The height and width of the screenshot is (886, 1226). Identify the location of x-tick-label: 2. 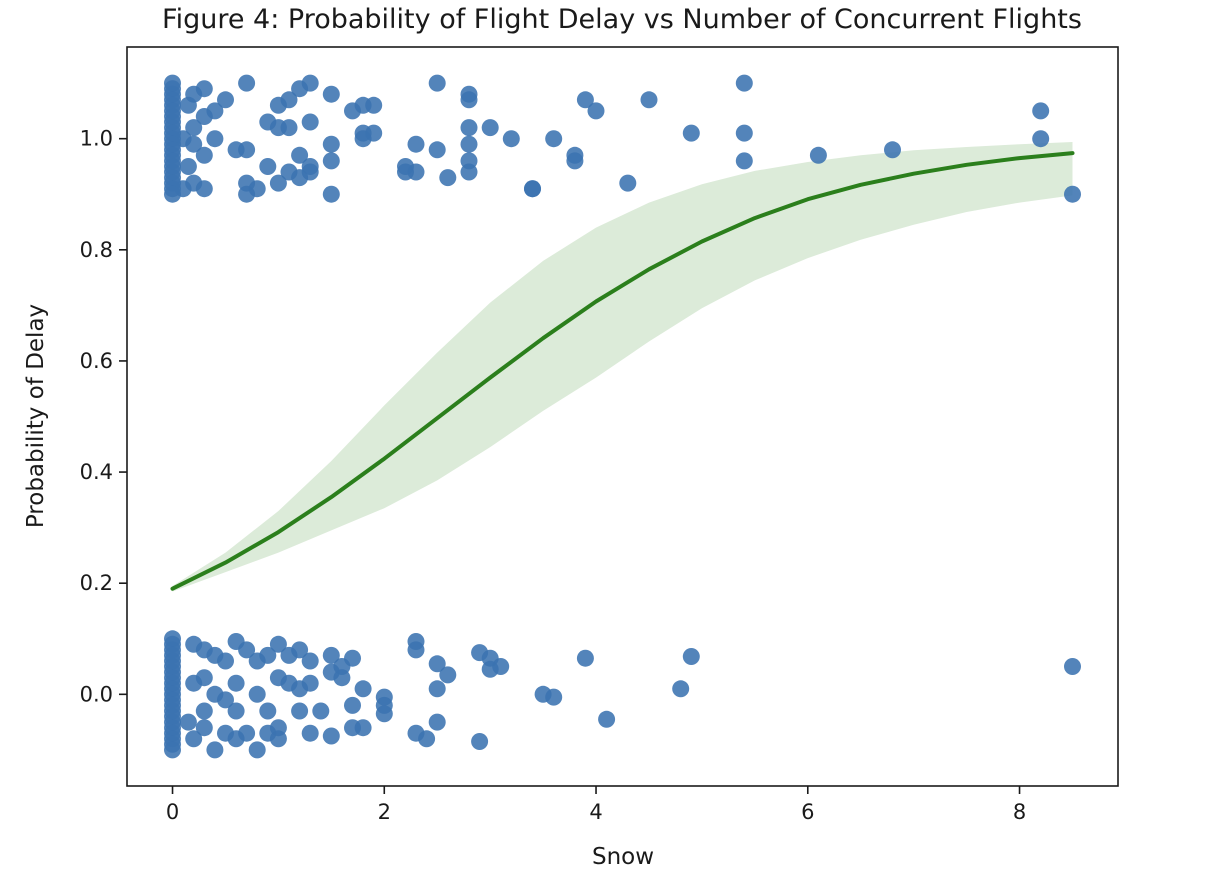
(384, 812).